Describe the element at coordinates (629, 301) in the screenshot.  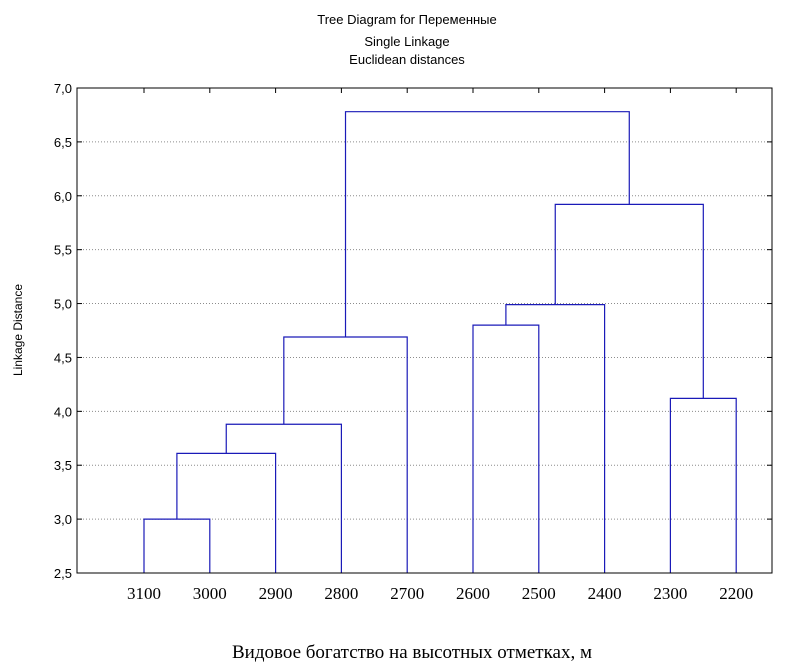
I see `dendrogram-link-H` at that location.